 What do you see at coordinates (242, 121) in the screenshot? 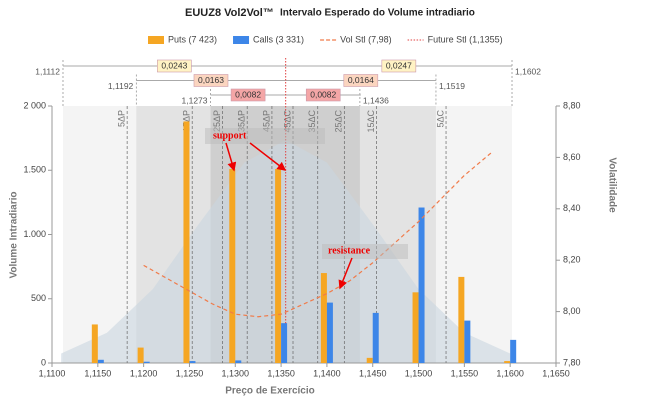
I see `delta-label: 35ΔP` at bounding box center [242, 121].